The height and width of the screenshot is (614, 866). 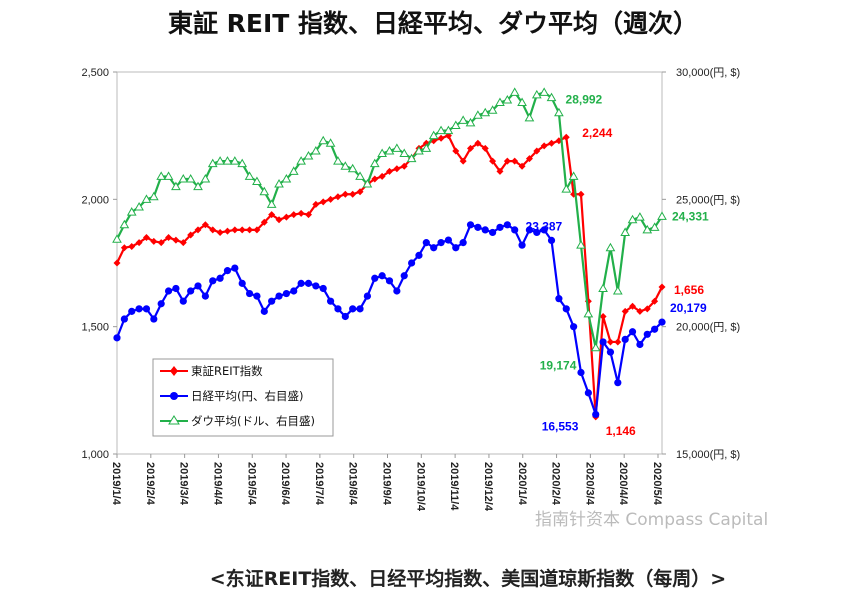 What do you see at coordinates (174, 371) in the screenshot?
I see `legend-marker-reit` at bounding box center [174, 371].